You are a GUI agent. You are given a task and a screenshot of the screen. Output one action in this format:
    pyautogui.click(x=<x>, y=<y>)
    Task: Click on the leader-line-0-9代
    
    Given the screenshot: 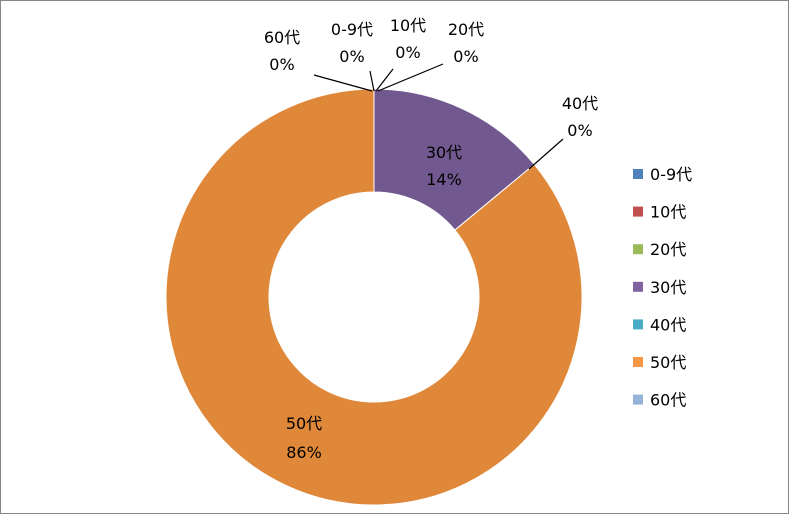 What is the action you would take?
    pyautogui.click(x=372, y=81)
    